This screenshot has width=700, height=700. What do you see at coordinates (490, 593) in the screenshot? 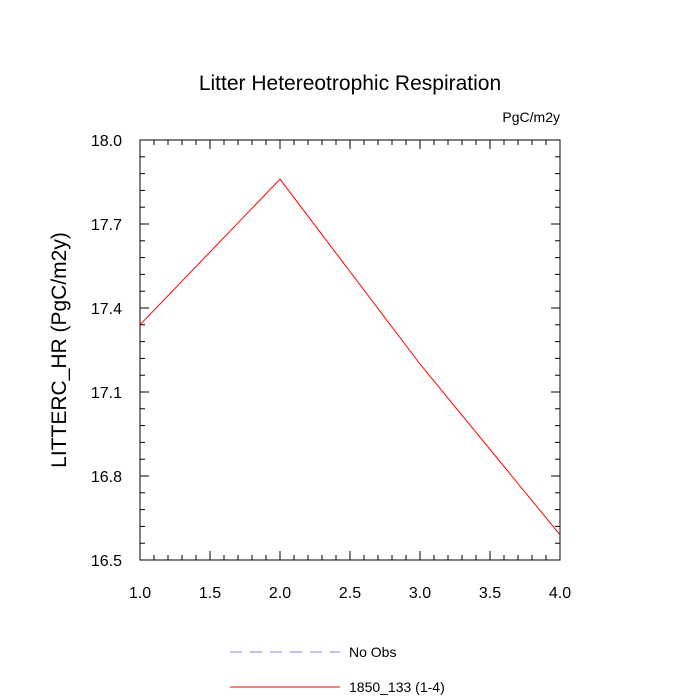
I see `x-tick-label: 3.5` at bounding box center [490, 593].